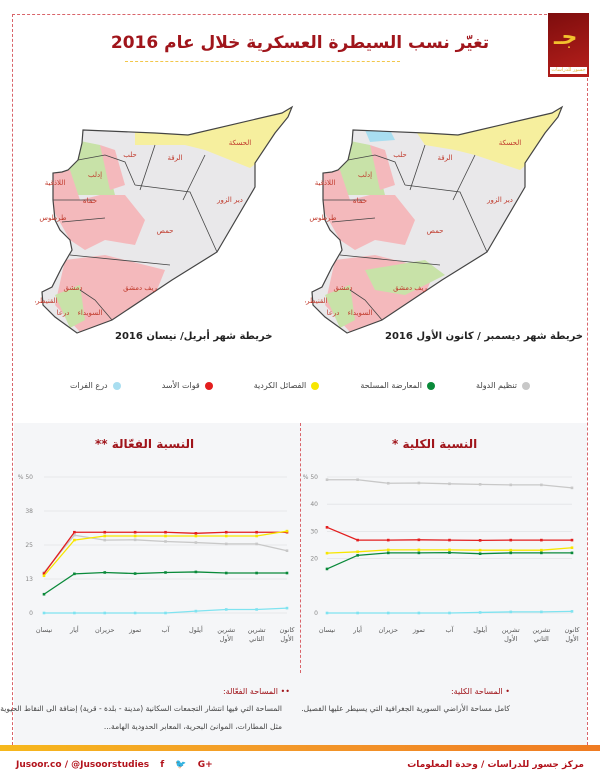 The width and height of the screenshot is (600, 781). What do you see at coordinates (535, 765) in the screenshot?
I see `org-name: مركز جسور للدراسات` at bounding box center [535, 765].